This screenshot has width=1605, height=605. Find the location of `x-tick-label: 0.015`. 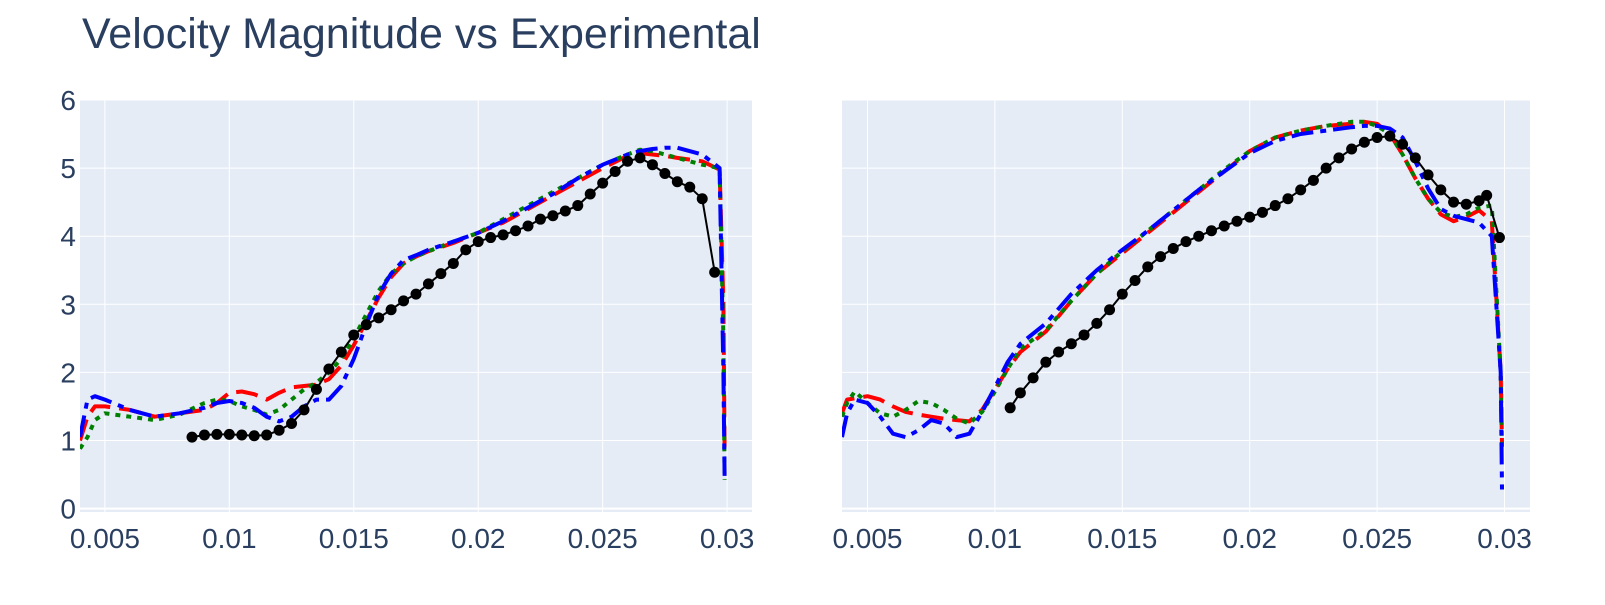

x-tick-label: 0.015 is located at coordinates (354, 538).